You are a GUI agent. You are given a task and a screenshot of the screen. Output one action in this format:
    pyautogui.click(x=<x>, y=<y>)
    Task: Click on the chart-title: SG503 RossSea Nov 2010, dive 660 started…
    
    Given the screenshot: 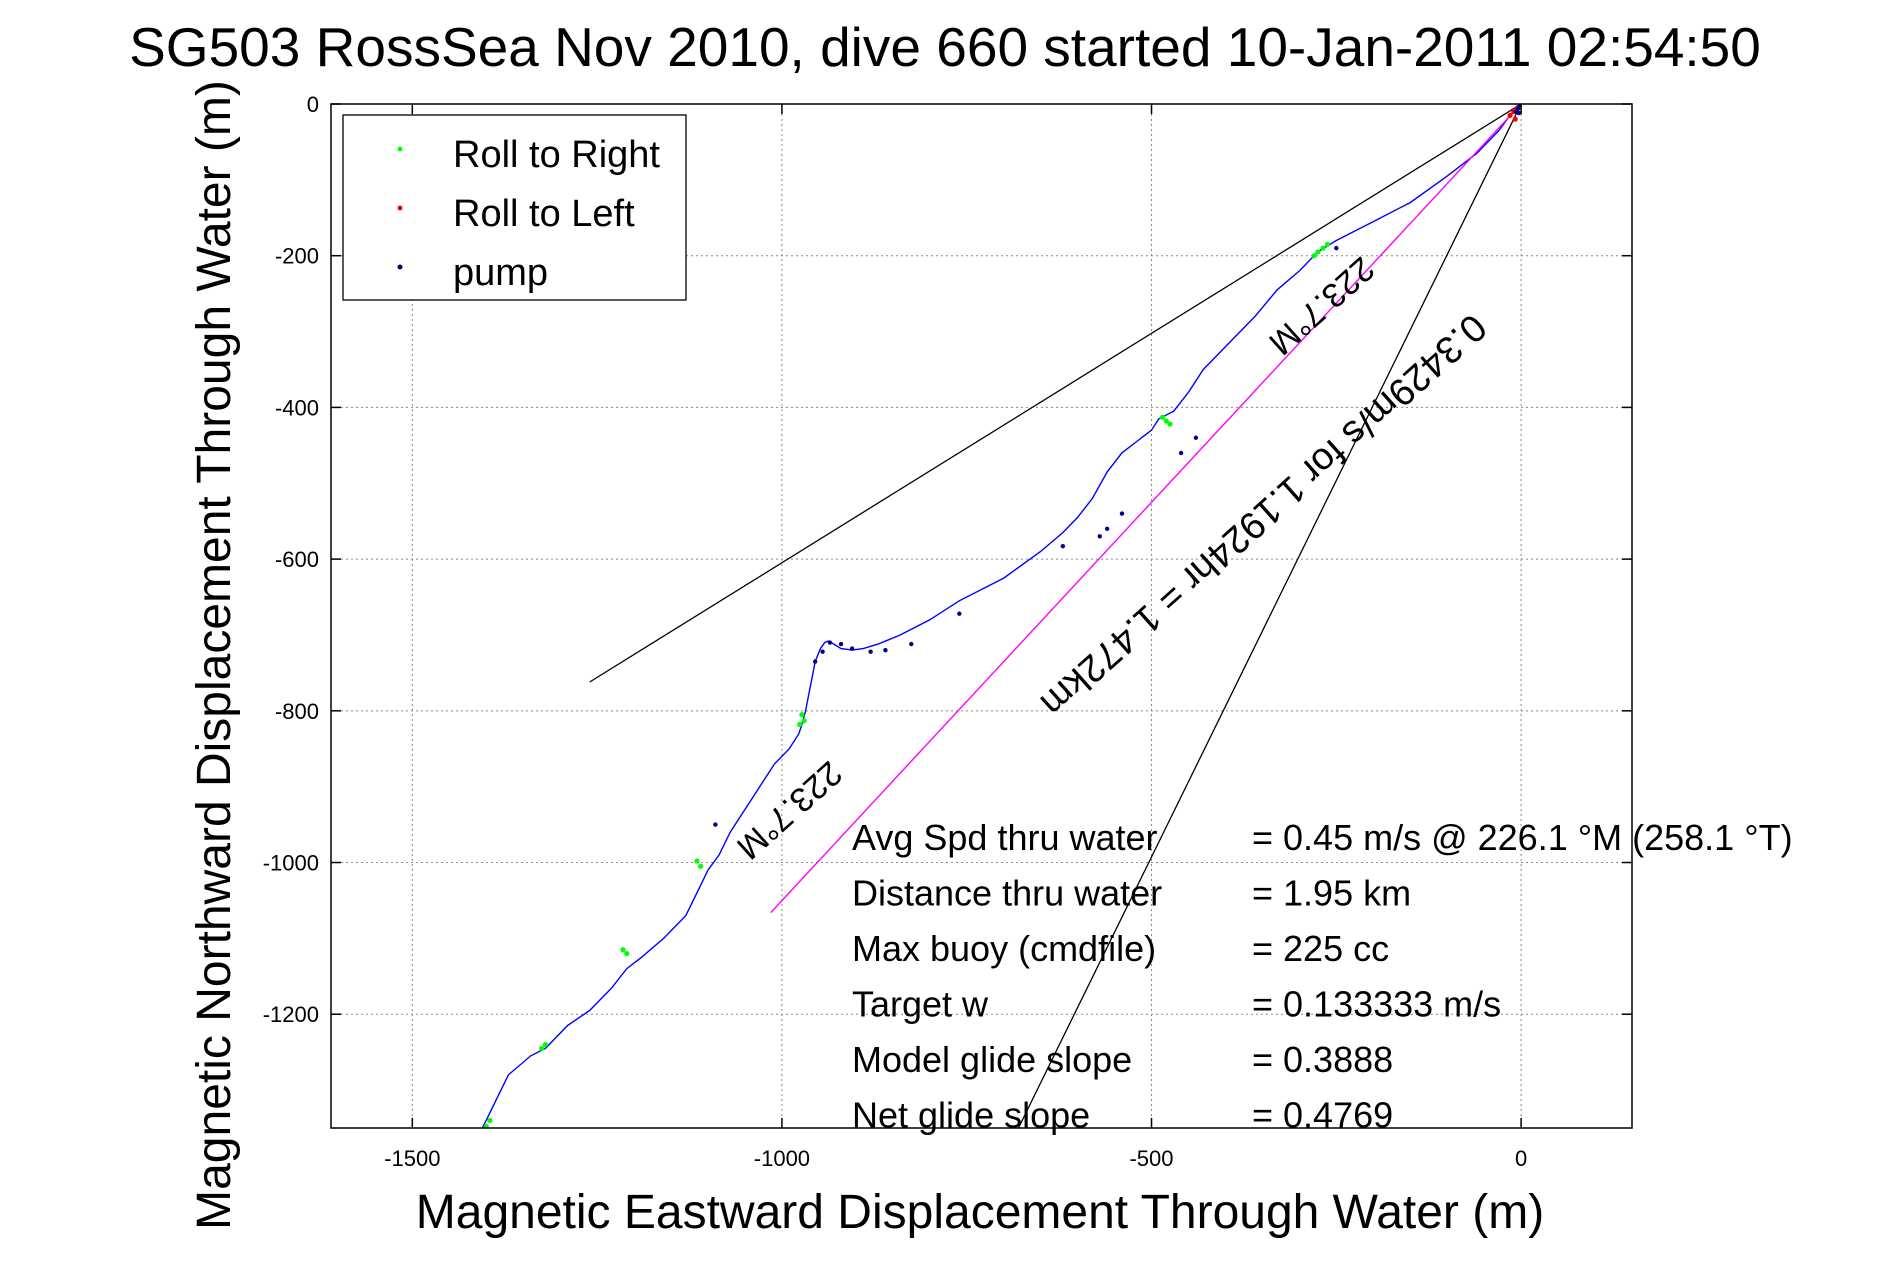 What is the action you would take?
    pyautogui.click(x=945, y=47)
    